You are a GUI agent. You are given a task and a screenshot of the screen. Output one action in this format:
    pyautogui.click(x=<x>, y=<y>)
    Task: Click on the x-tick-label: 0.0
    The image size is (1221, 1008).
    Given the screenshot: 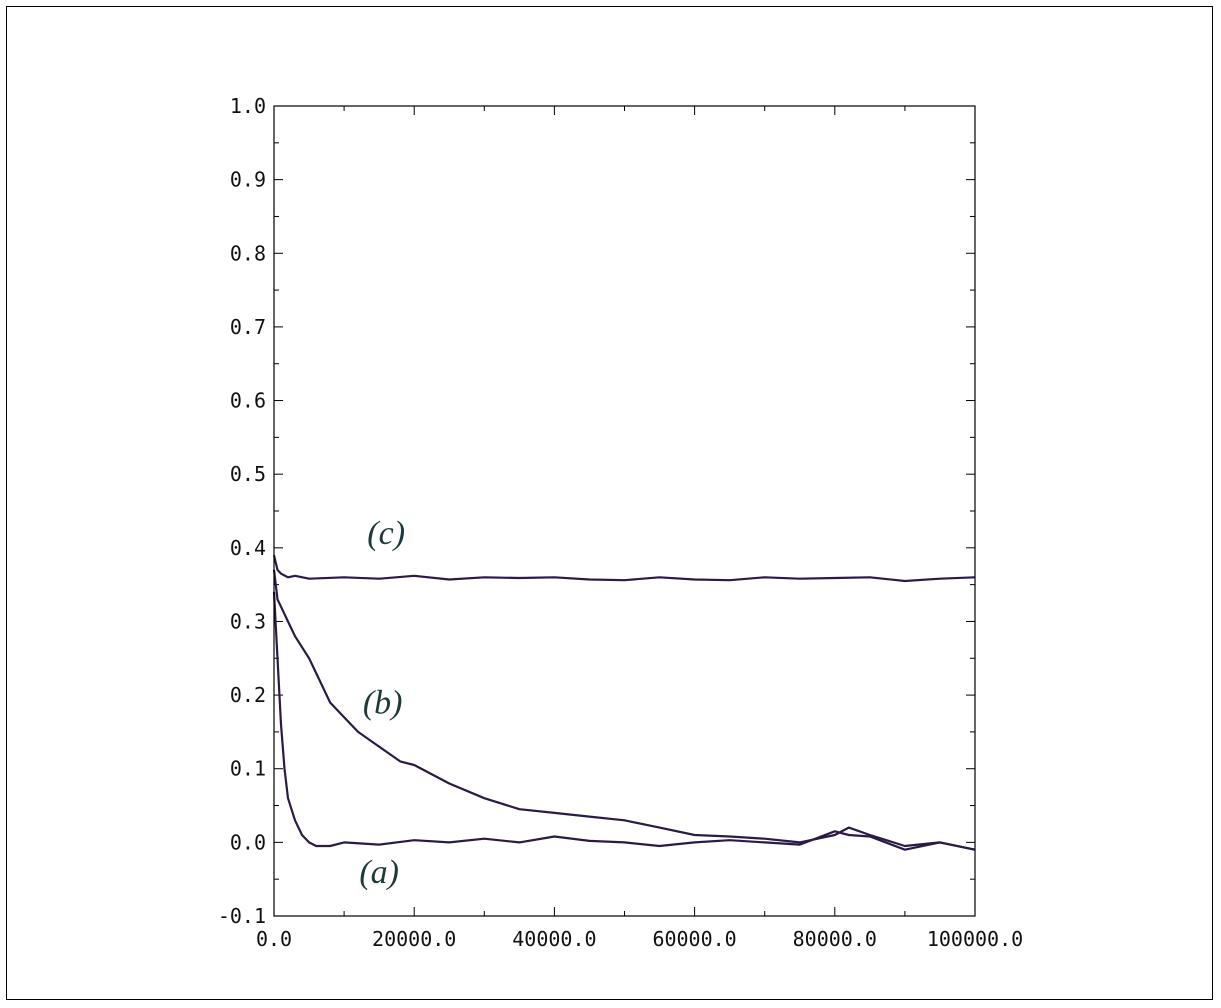 What is the action you would take?
    pyautogui.click(x=274, y=939)
    